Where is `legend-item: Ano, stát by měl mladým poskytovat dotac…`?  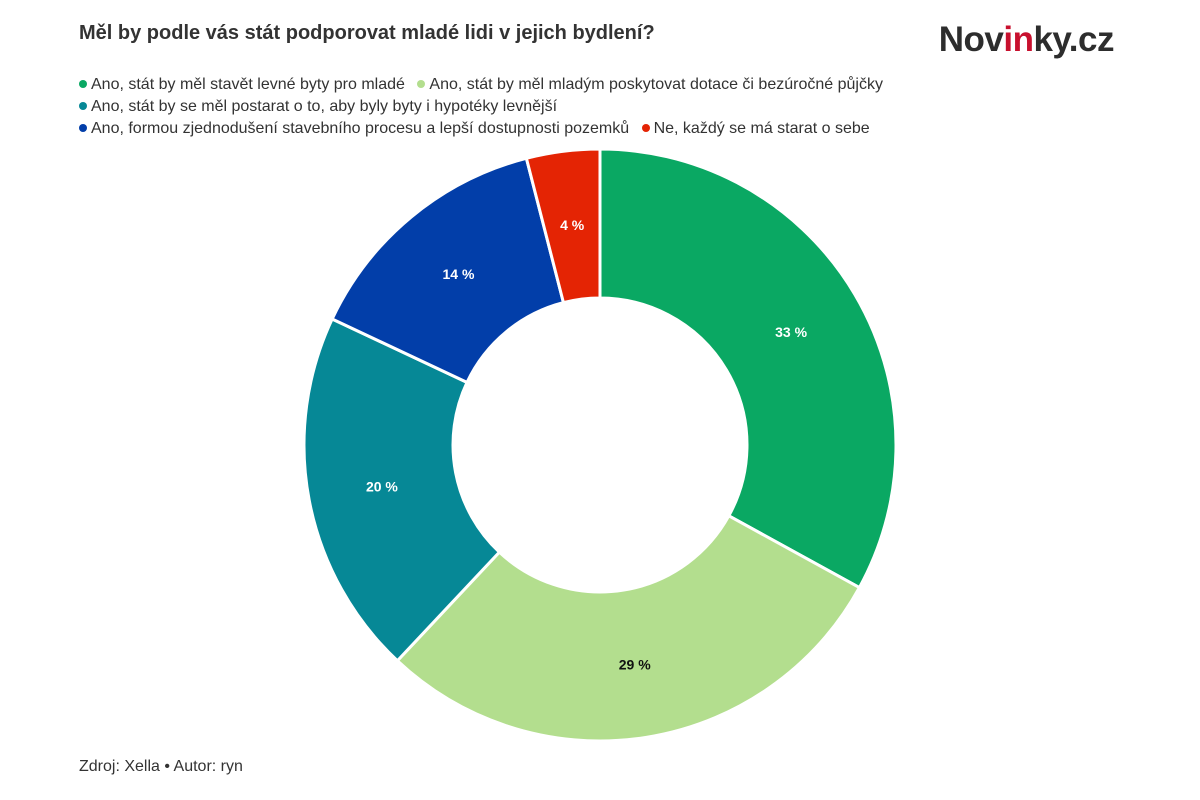
legend-item: Ano, stát by měl mladým poskytovat dotac… is located at coordinates (650, 85).